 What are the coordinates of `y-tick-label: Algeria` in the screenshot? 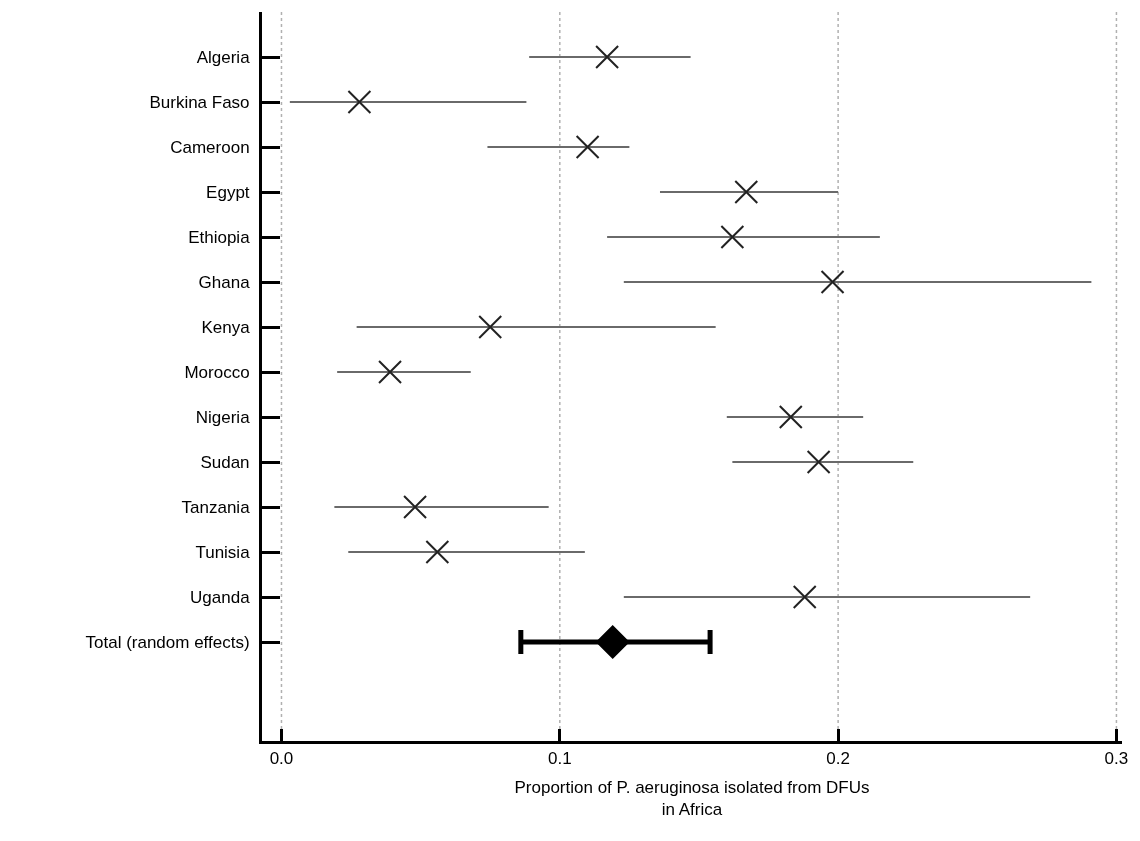 It's located at (223, 57).